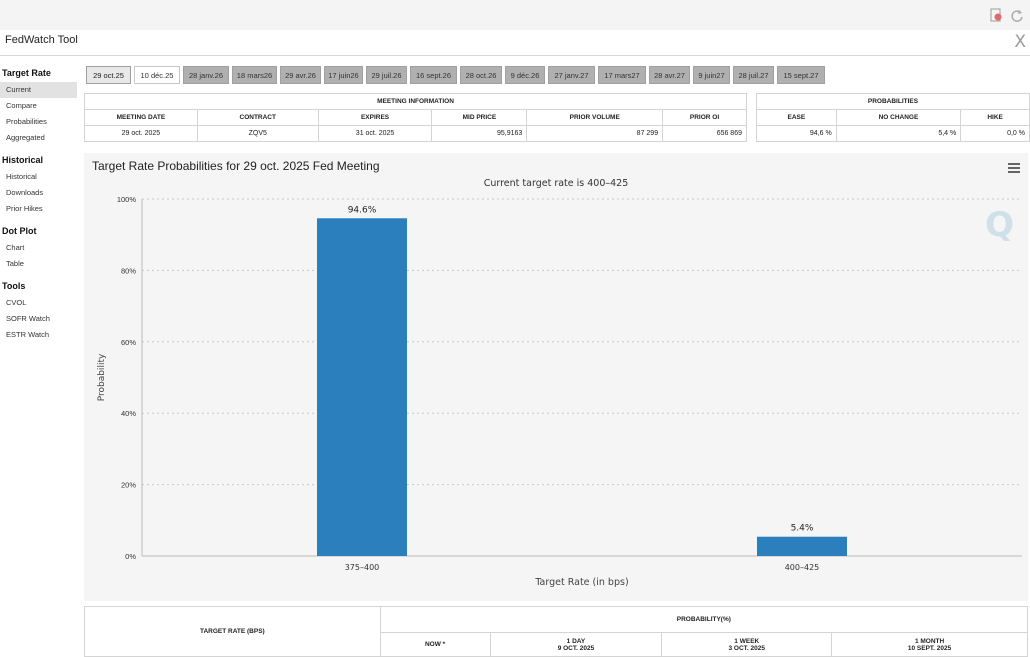  I want to click on probabilities-data-row: 94,6 % 5,4 % 0,0 %, so click(893, 133).